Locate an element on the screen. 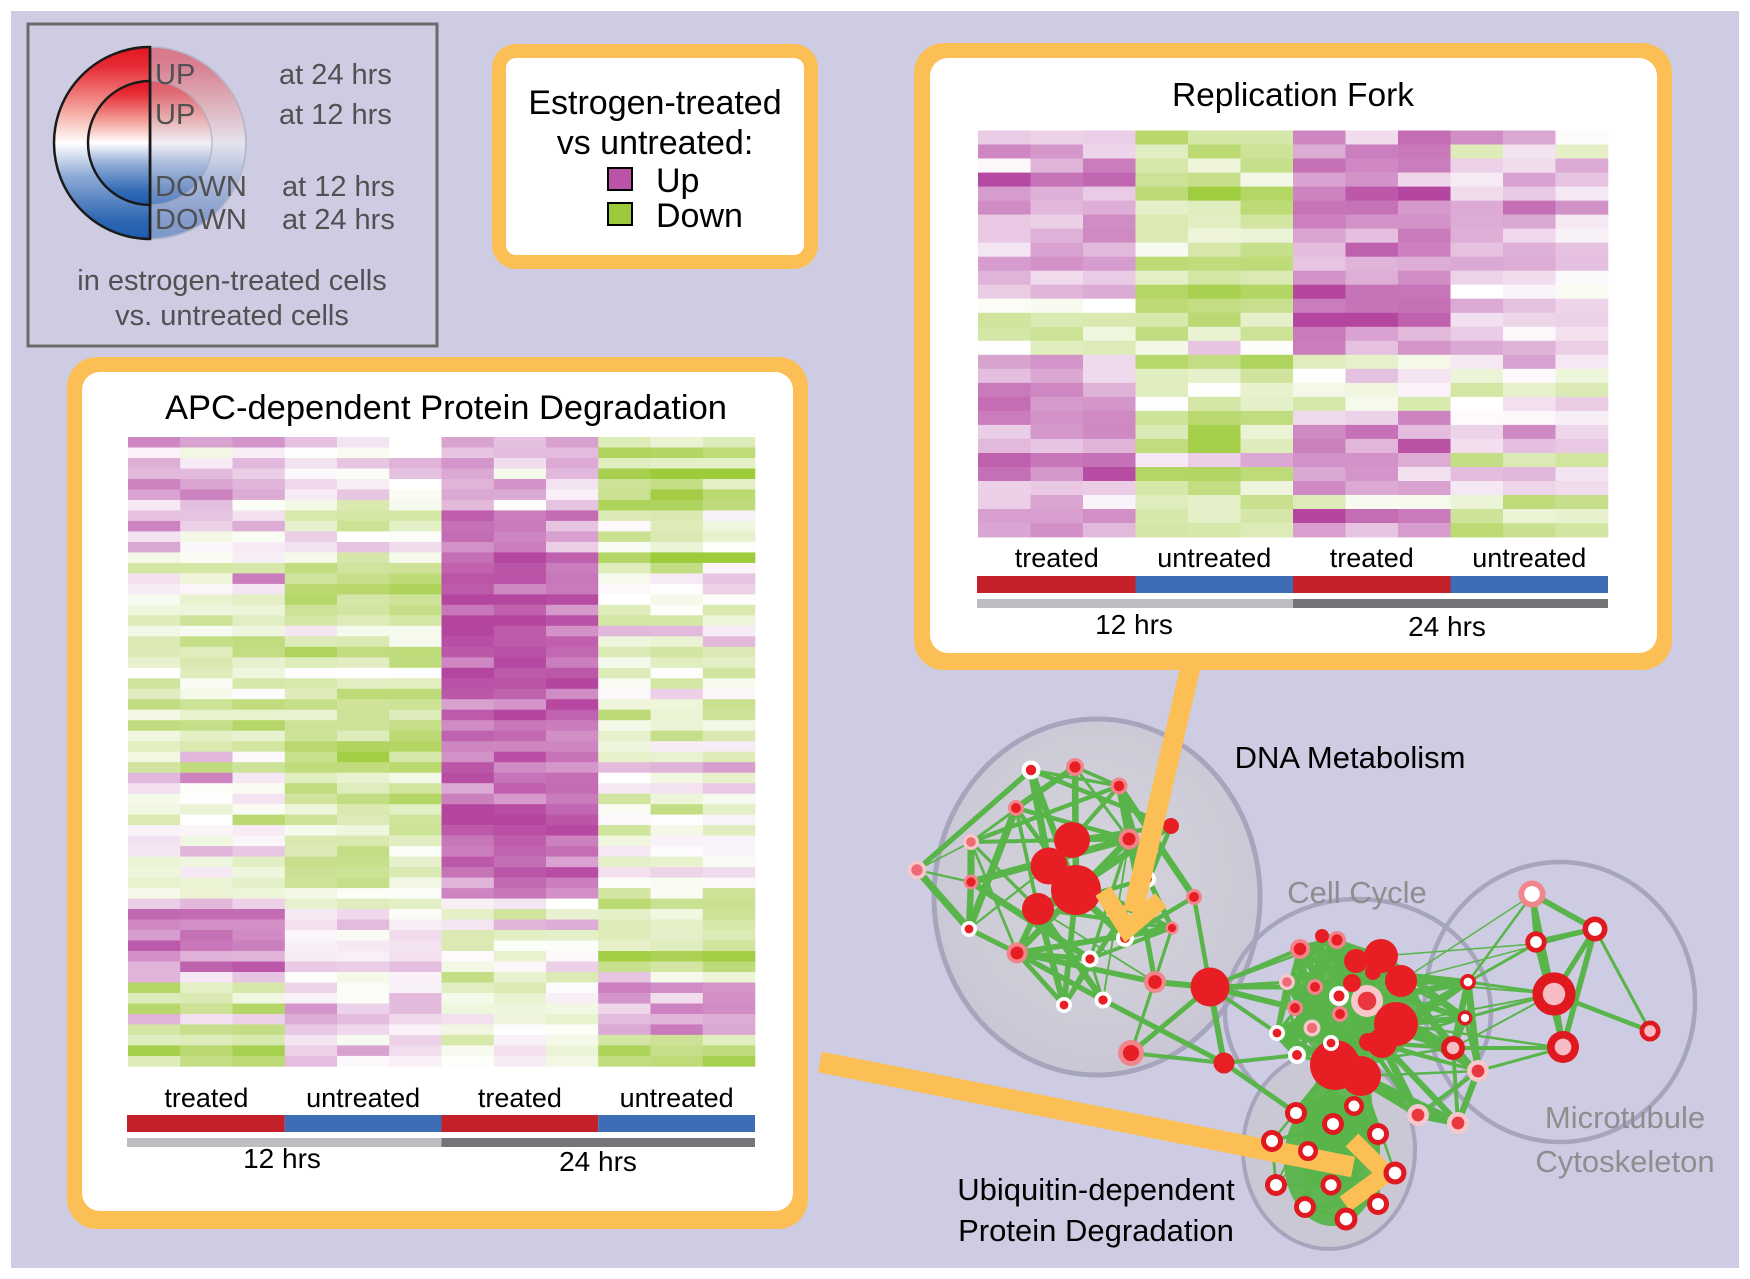 The image size is (1750, 1279). svg-text: Up is located at coordinates (677, 181).